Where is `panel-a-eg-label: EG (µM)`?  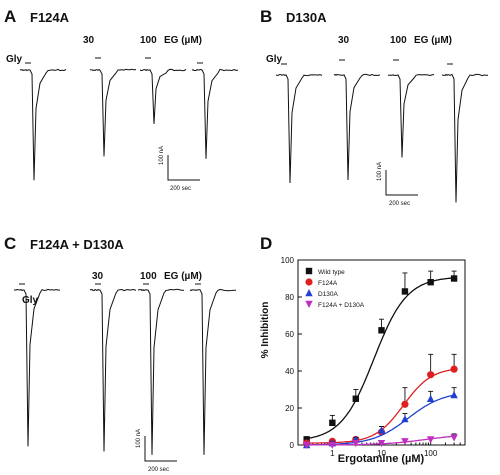 panel-a-eg-label: EG (µM) is located at coordinates (183, 40).